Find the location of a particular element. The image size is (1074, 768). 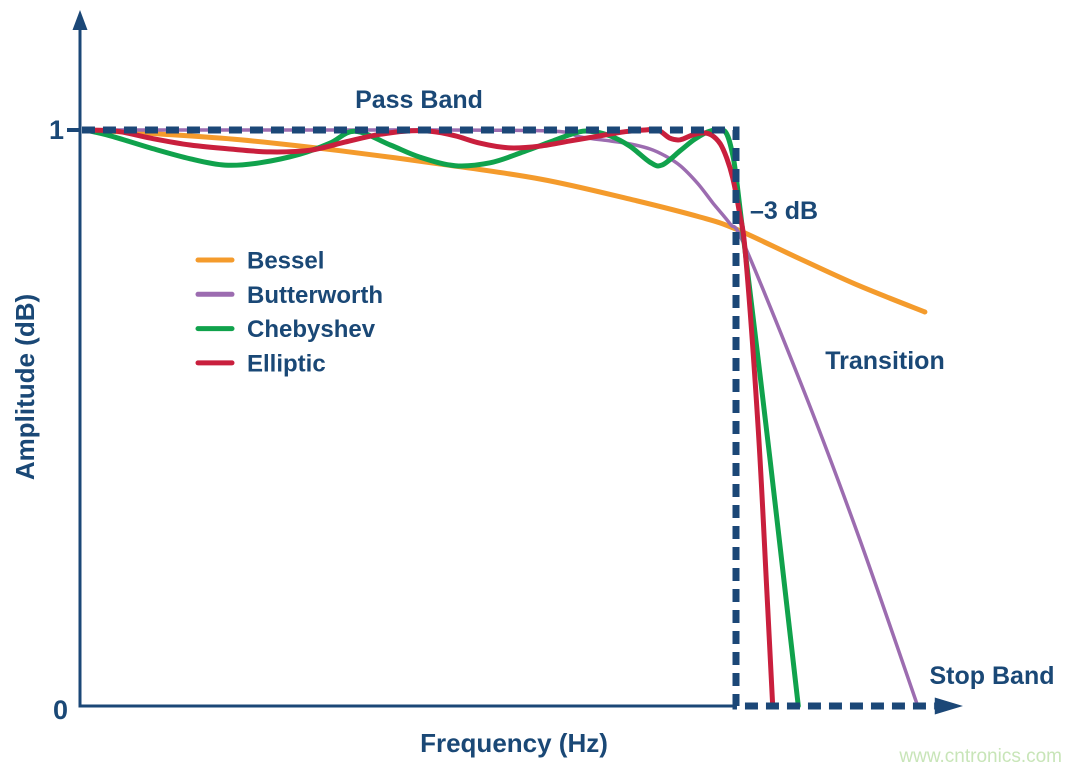

y-tick-label-0: 0 is located at coordinates (60, 710).